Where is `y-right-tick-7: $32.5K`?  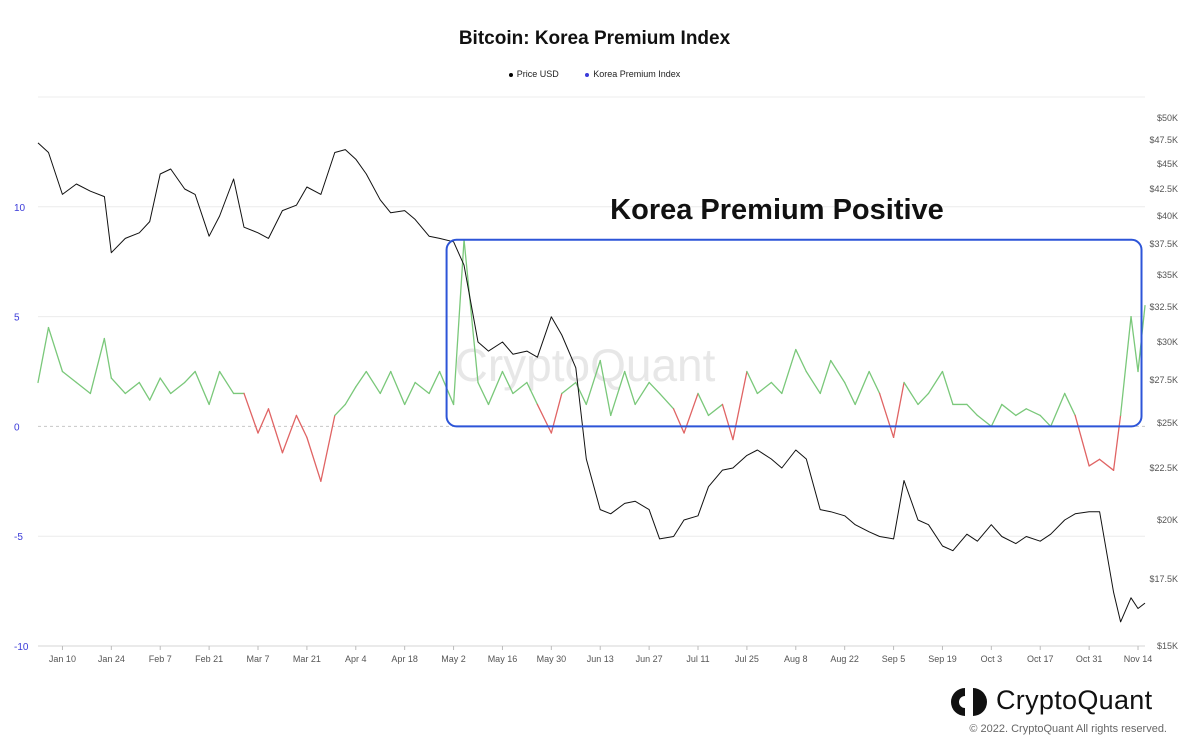
y-right-tick-7: $32.5K is located at coordinates (1163, 307).